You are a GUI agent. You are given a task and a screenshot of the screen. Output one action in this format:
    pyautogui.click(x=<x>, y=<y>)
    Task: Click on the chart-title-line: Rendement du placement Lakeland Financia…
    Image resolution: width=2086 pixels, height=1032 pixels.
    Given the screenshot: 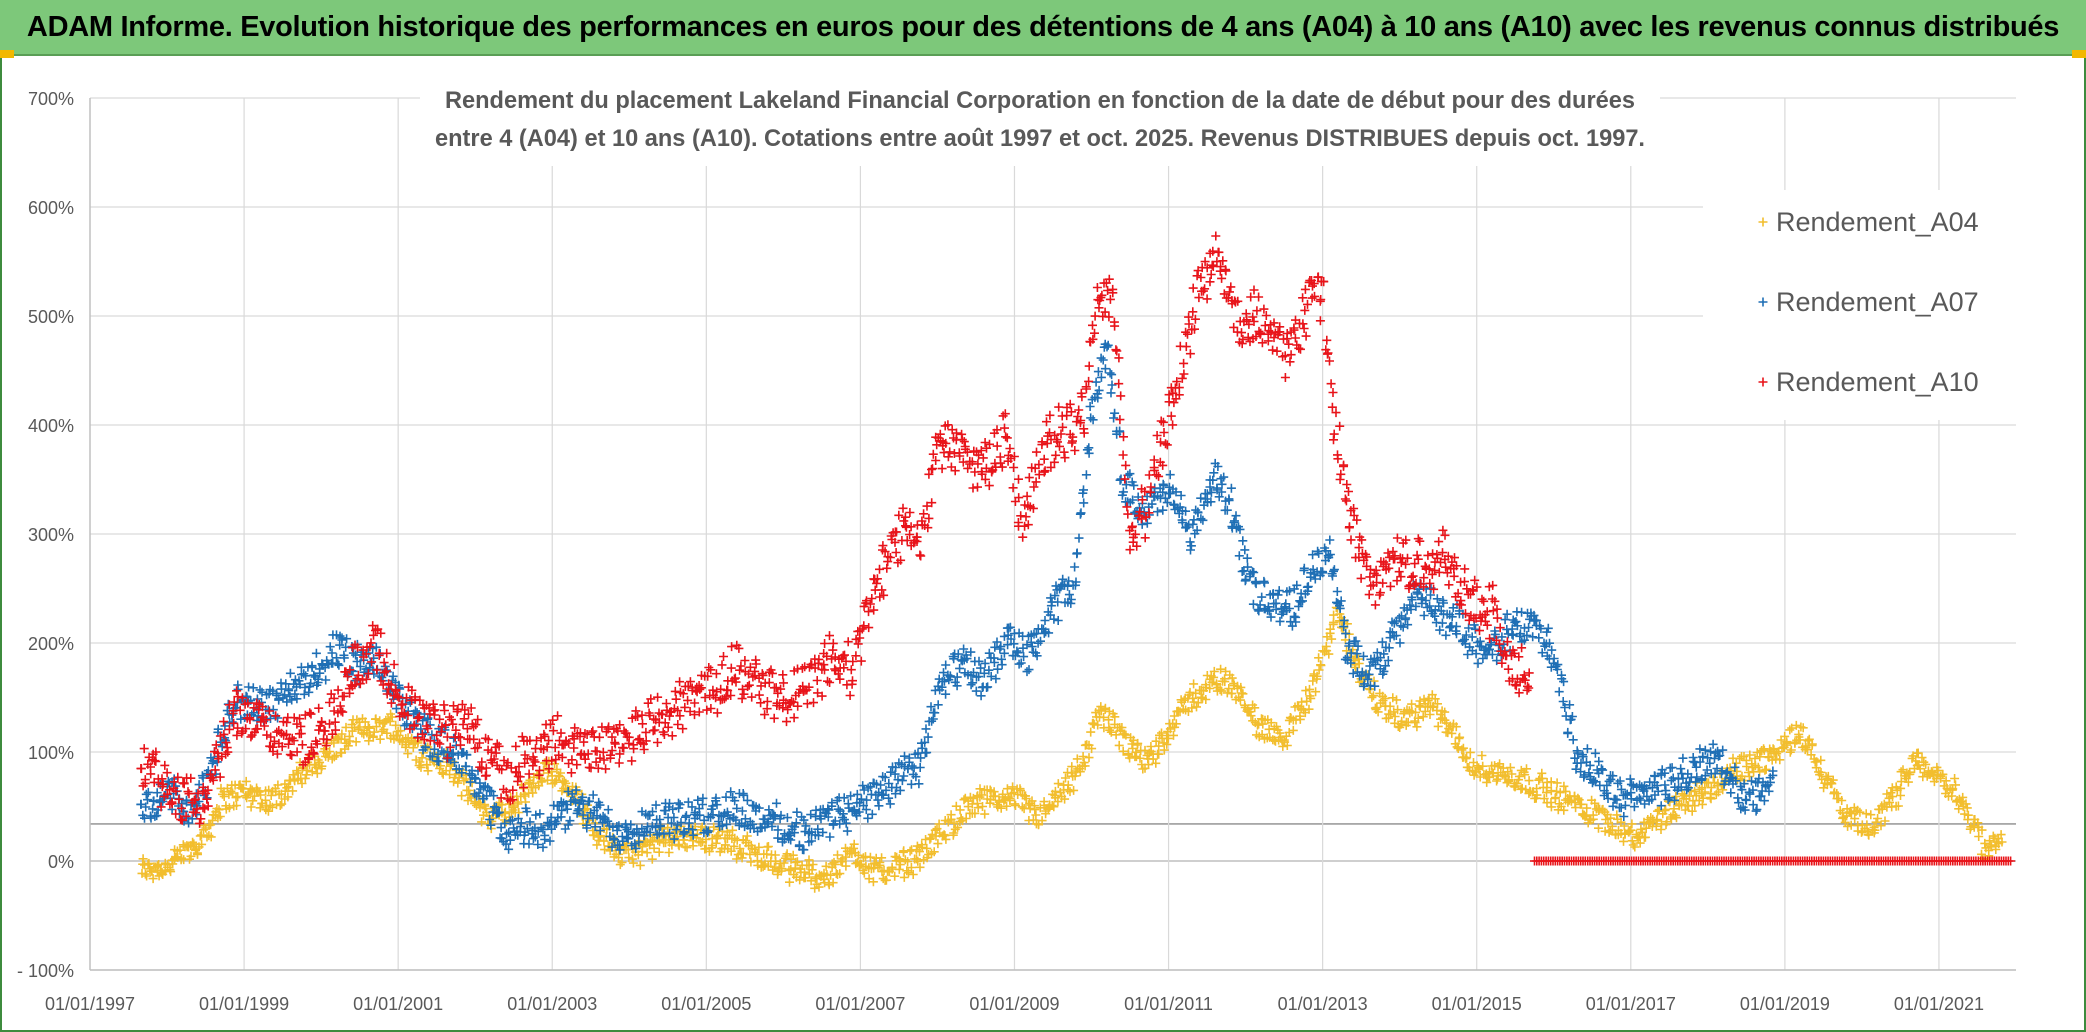 What is the action you would take?
    pyautogui.click(x=1040, y=100)
    